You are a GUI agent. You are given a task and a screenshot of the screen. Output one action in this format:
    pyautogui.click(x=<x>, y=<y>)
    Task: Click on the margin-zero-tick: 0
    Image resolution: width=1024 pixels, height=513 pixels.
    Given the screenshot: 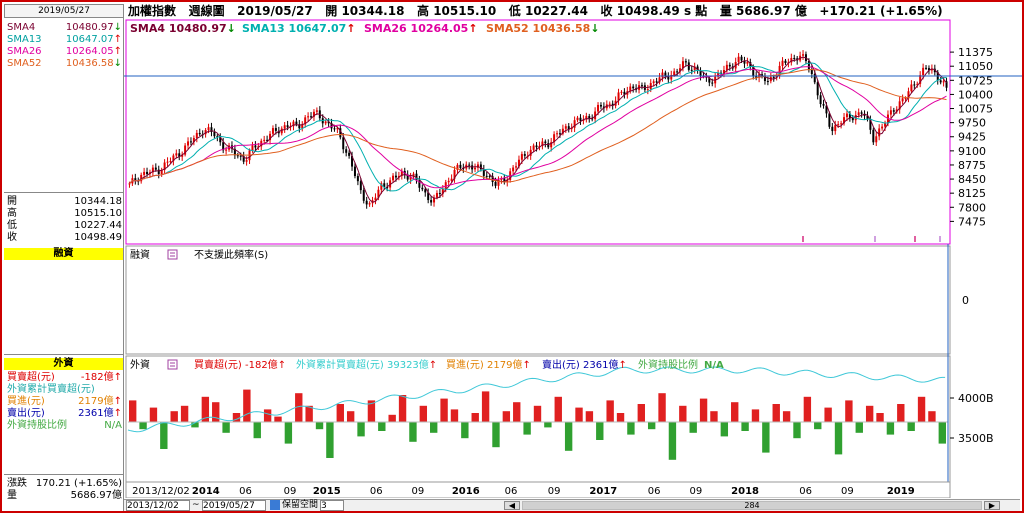 What is the action you would take?
    pyautogui.click(x=965, y=300)
    